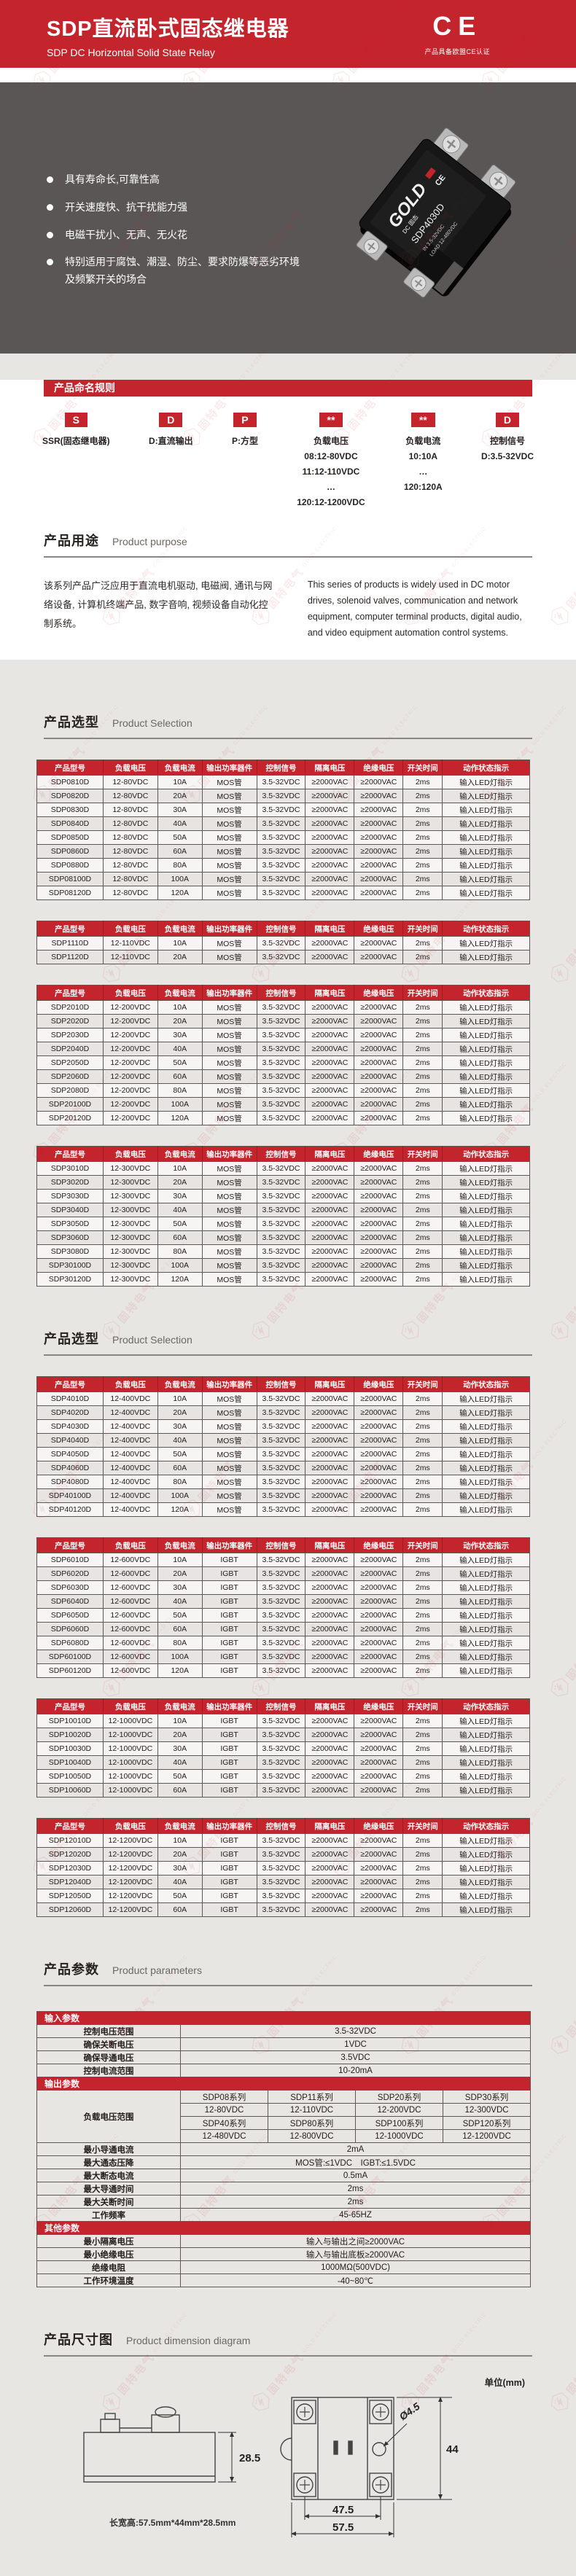  I want to click on parameter-label: 最大通态压降, so click(108, 2162).